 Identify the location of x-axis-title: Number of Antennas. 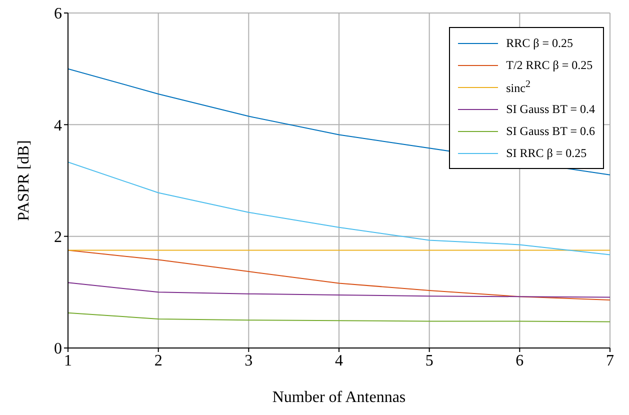
(339, 397).